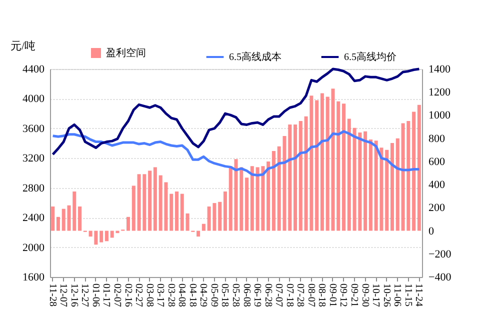 The height and width of the screenshot is (322, 484). What do you see at coordinates (439, 70) in the screenshot?
I see `y2-tick-label: 1400` at bounding box center [439, 70].